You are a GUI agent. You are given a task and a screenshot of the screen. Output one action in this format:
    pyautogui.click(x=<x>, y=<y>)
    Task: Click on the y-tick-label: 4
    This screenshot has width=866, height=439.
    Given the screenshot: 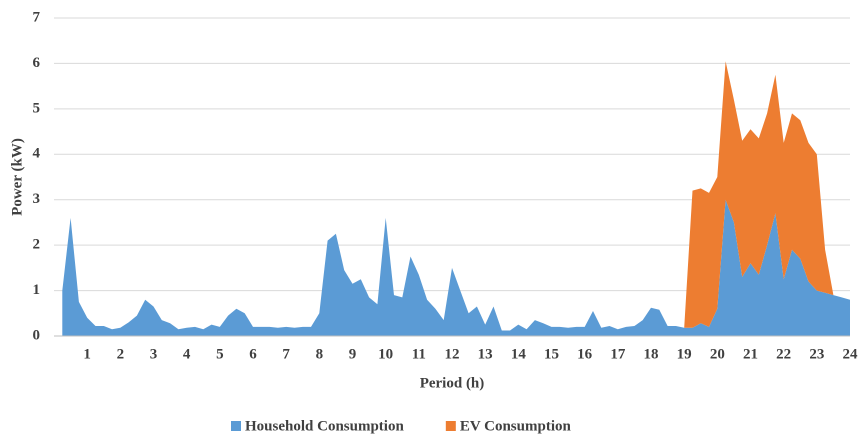 What is the action you would take?
    pyautogui.click(x=37, y=154)
    